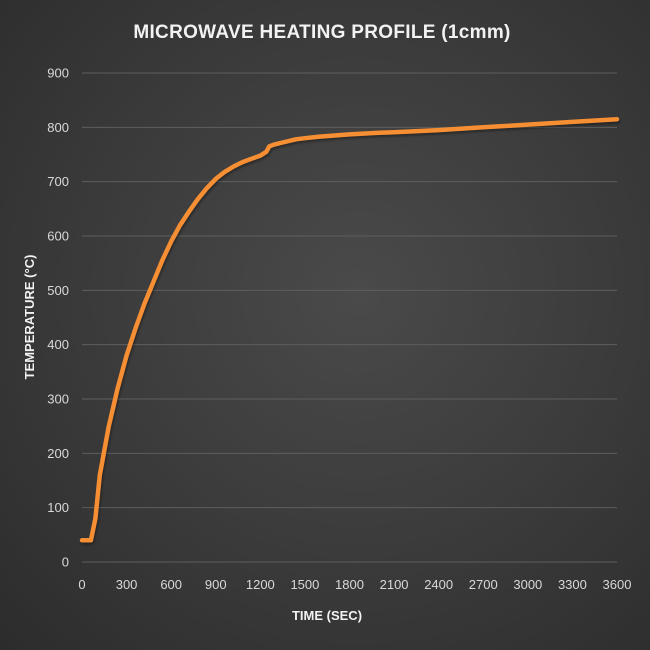 The height and width of the screenshot is (650, 650). What do you see at coordinates (58, 127) in the screenshot?
I see `y-tick-label: 800` at bounding box center [58, 127].